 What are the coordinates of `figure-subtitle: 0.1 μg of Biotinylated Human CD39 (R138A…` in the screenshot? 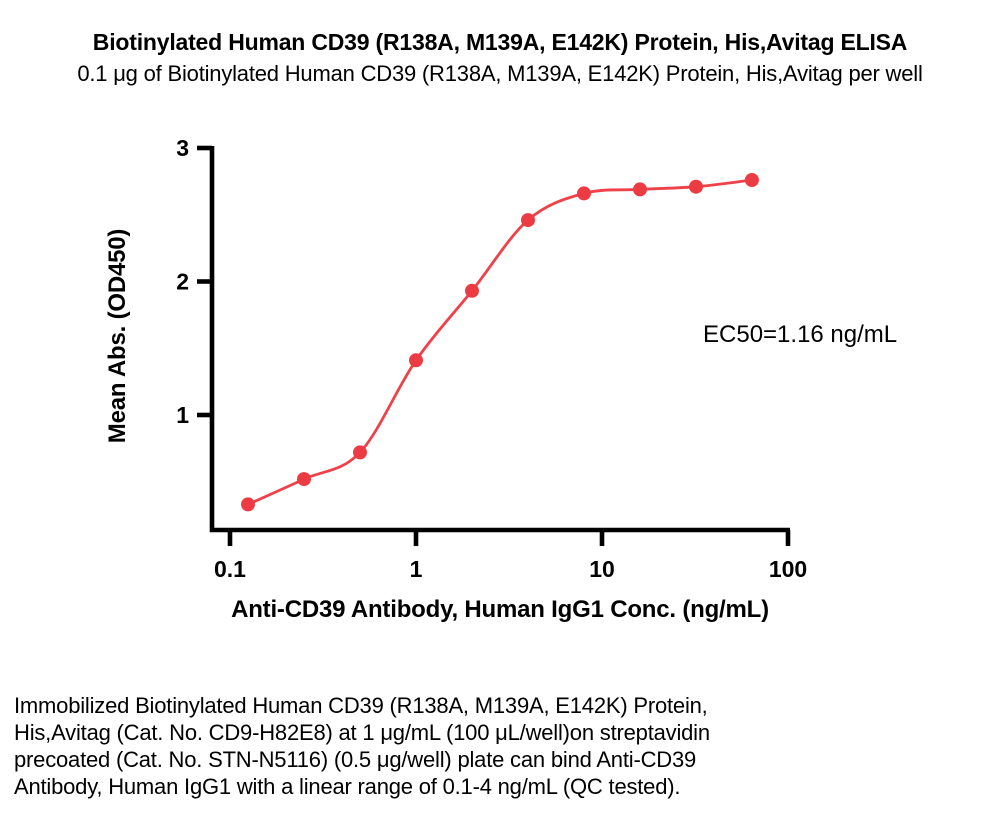 It's located at (500, 73).